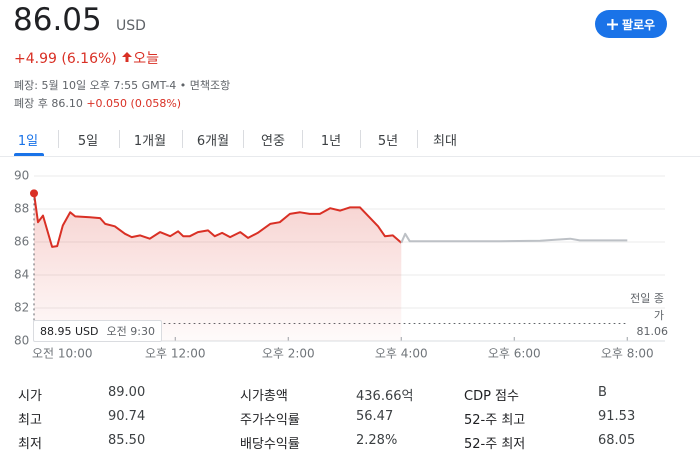  I want to click on x-tick-label: 오전 10:00, so click(62, 354).